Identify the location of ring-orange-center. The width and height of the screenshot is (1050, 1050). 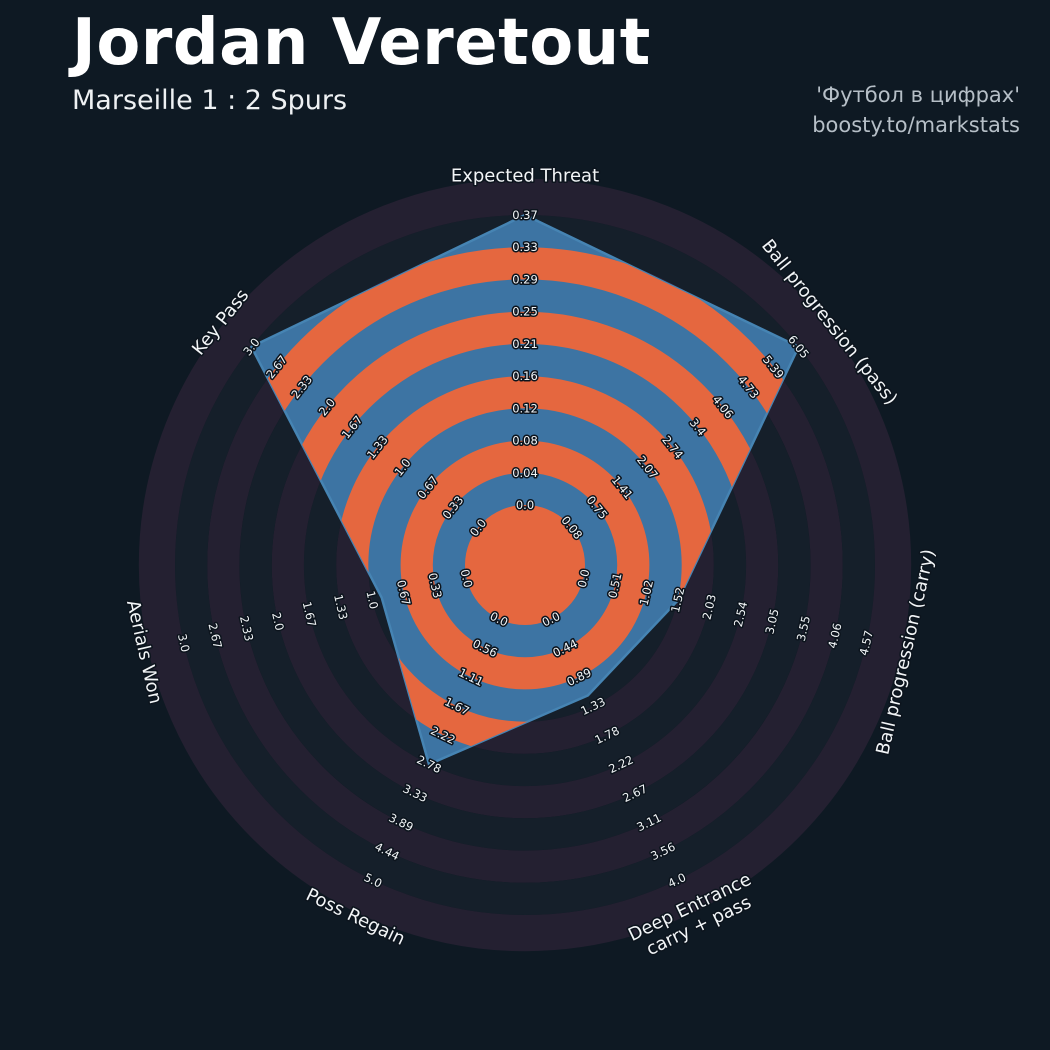
(525, 565).